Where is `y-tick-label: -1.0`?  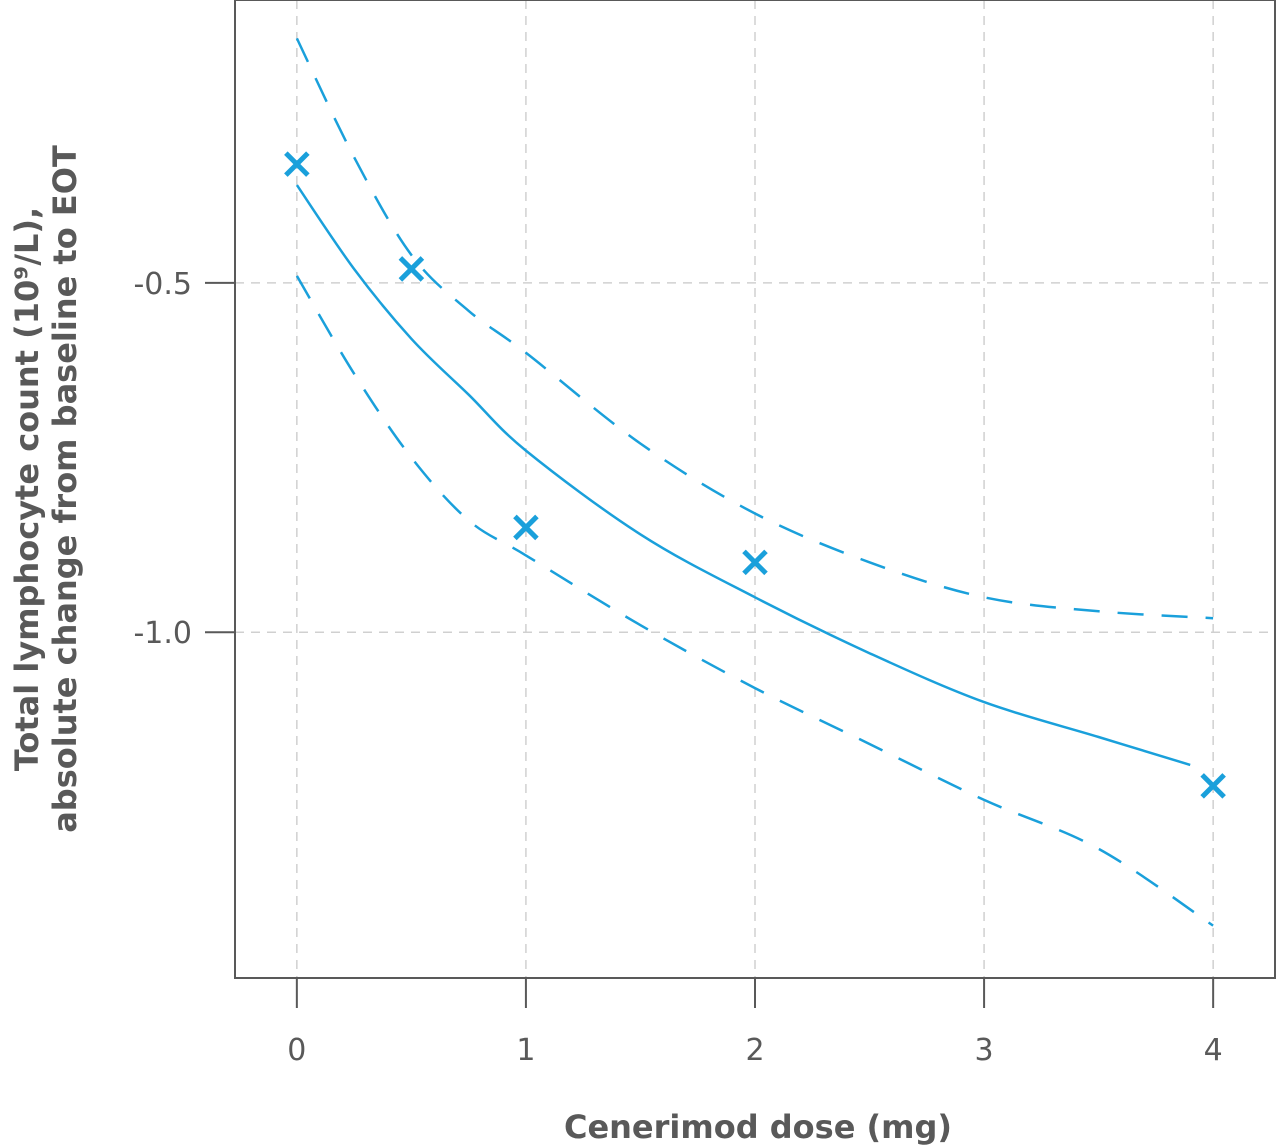 y-tick-label: -1.0 is located at coordinates (162, 633).